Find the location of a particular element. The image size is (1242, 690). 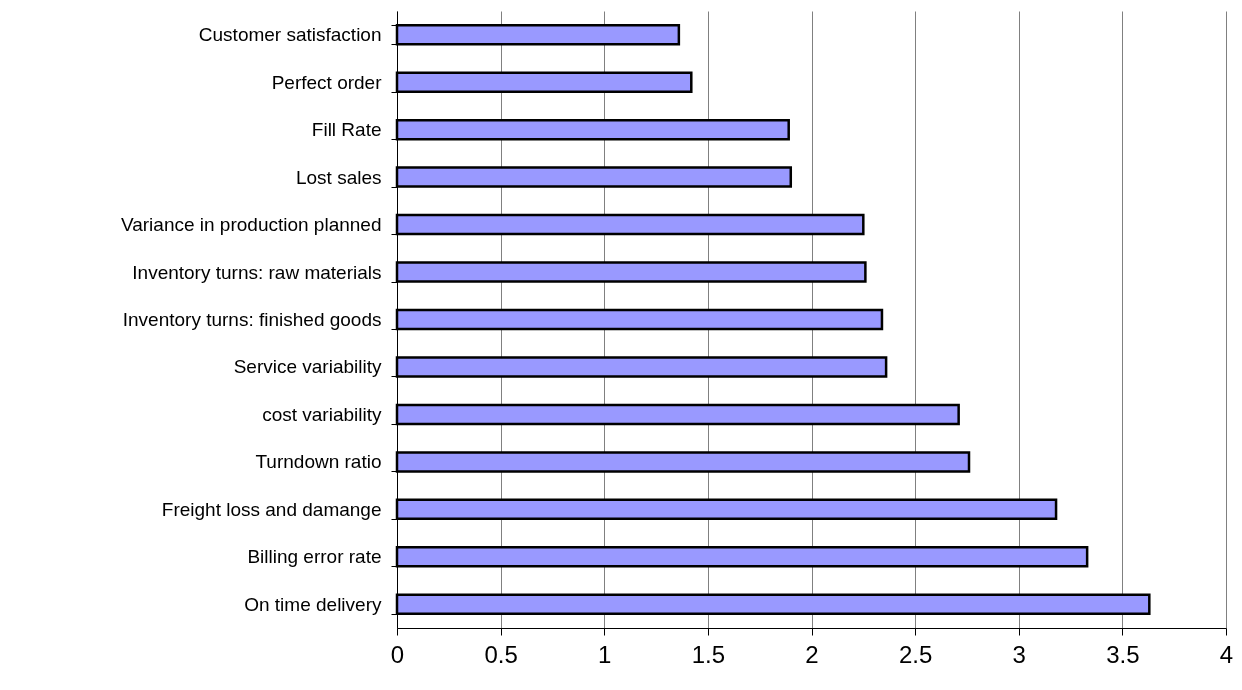

x-tick-label: 1 is located at coordinates (605, 654).